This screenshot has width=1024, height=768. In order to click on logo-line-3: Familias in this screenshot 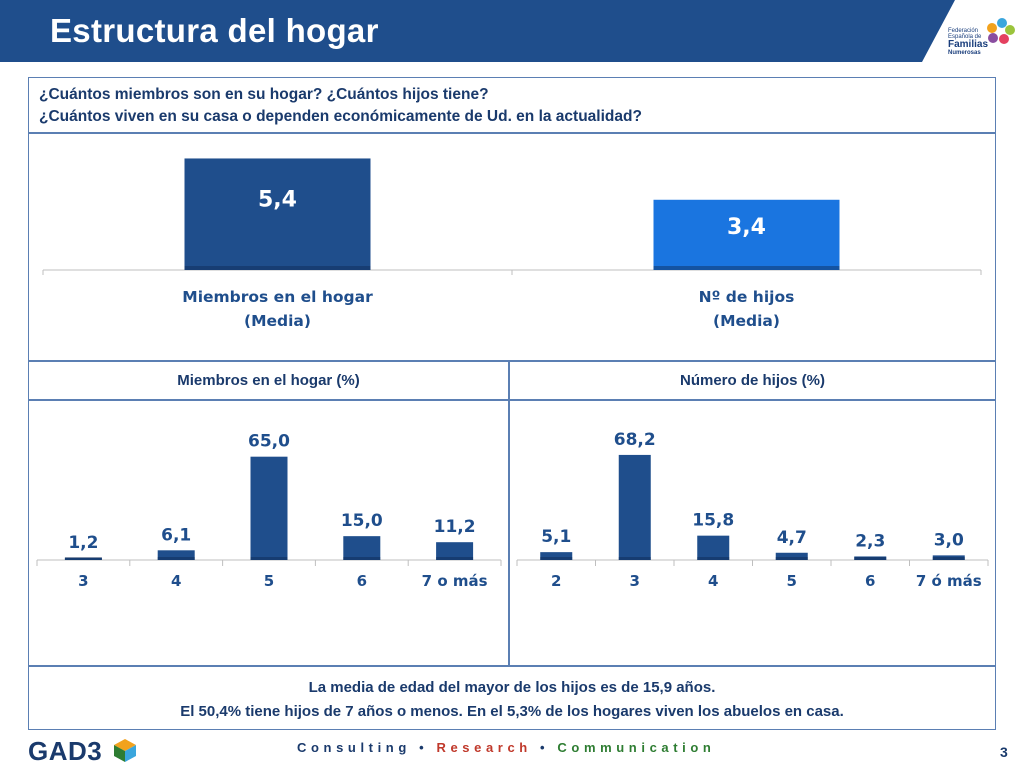, I will do `click(968, 44)`.